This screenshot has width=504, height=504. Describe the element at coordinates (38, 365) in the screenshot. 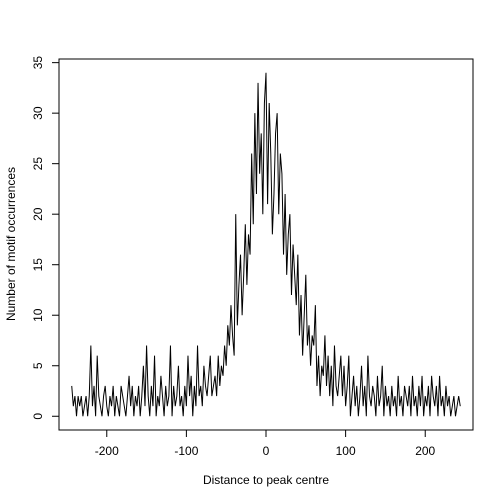

I see `y-tick-label: 5` at that location.